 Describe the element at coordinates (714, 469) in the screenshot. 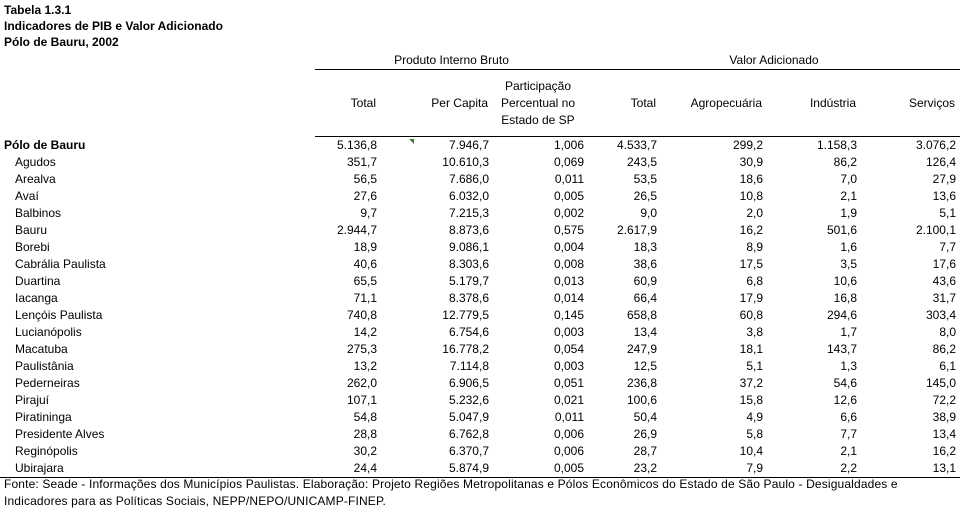

I see `cell-agro: 7,9` at that location.